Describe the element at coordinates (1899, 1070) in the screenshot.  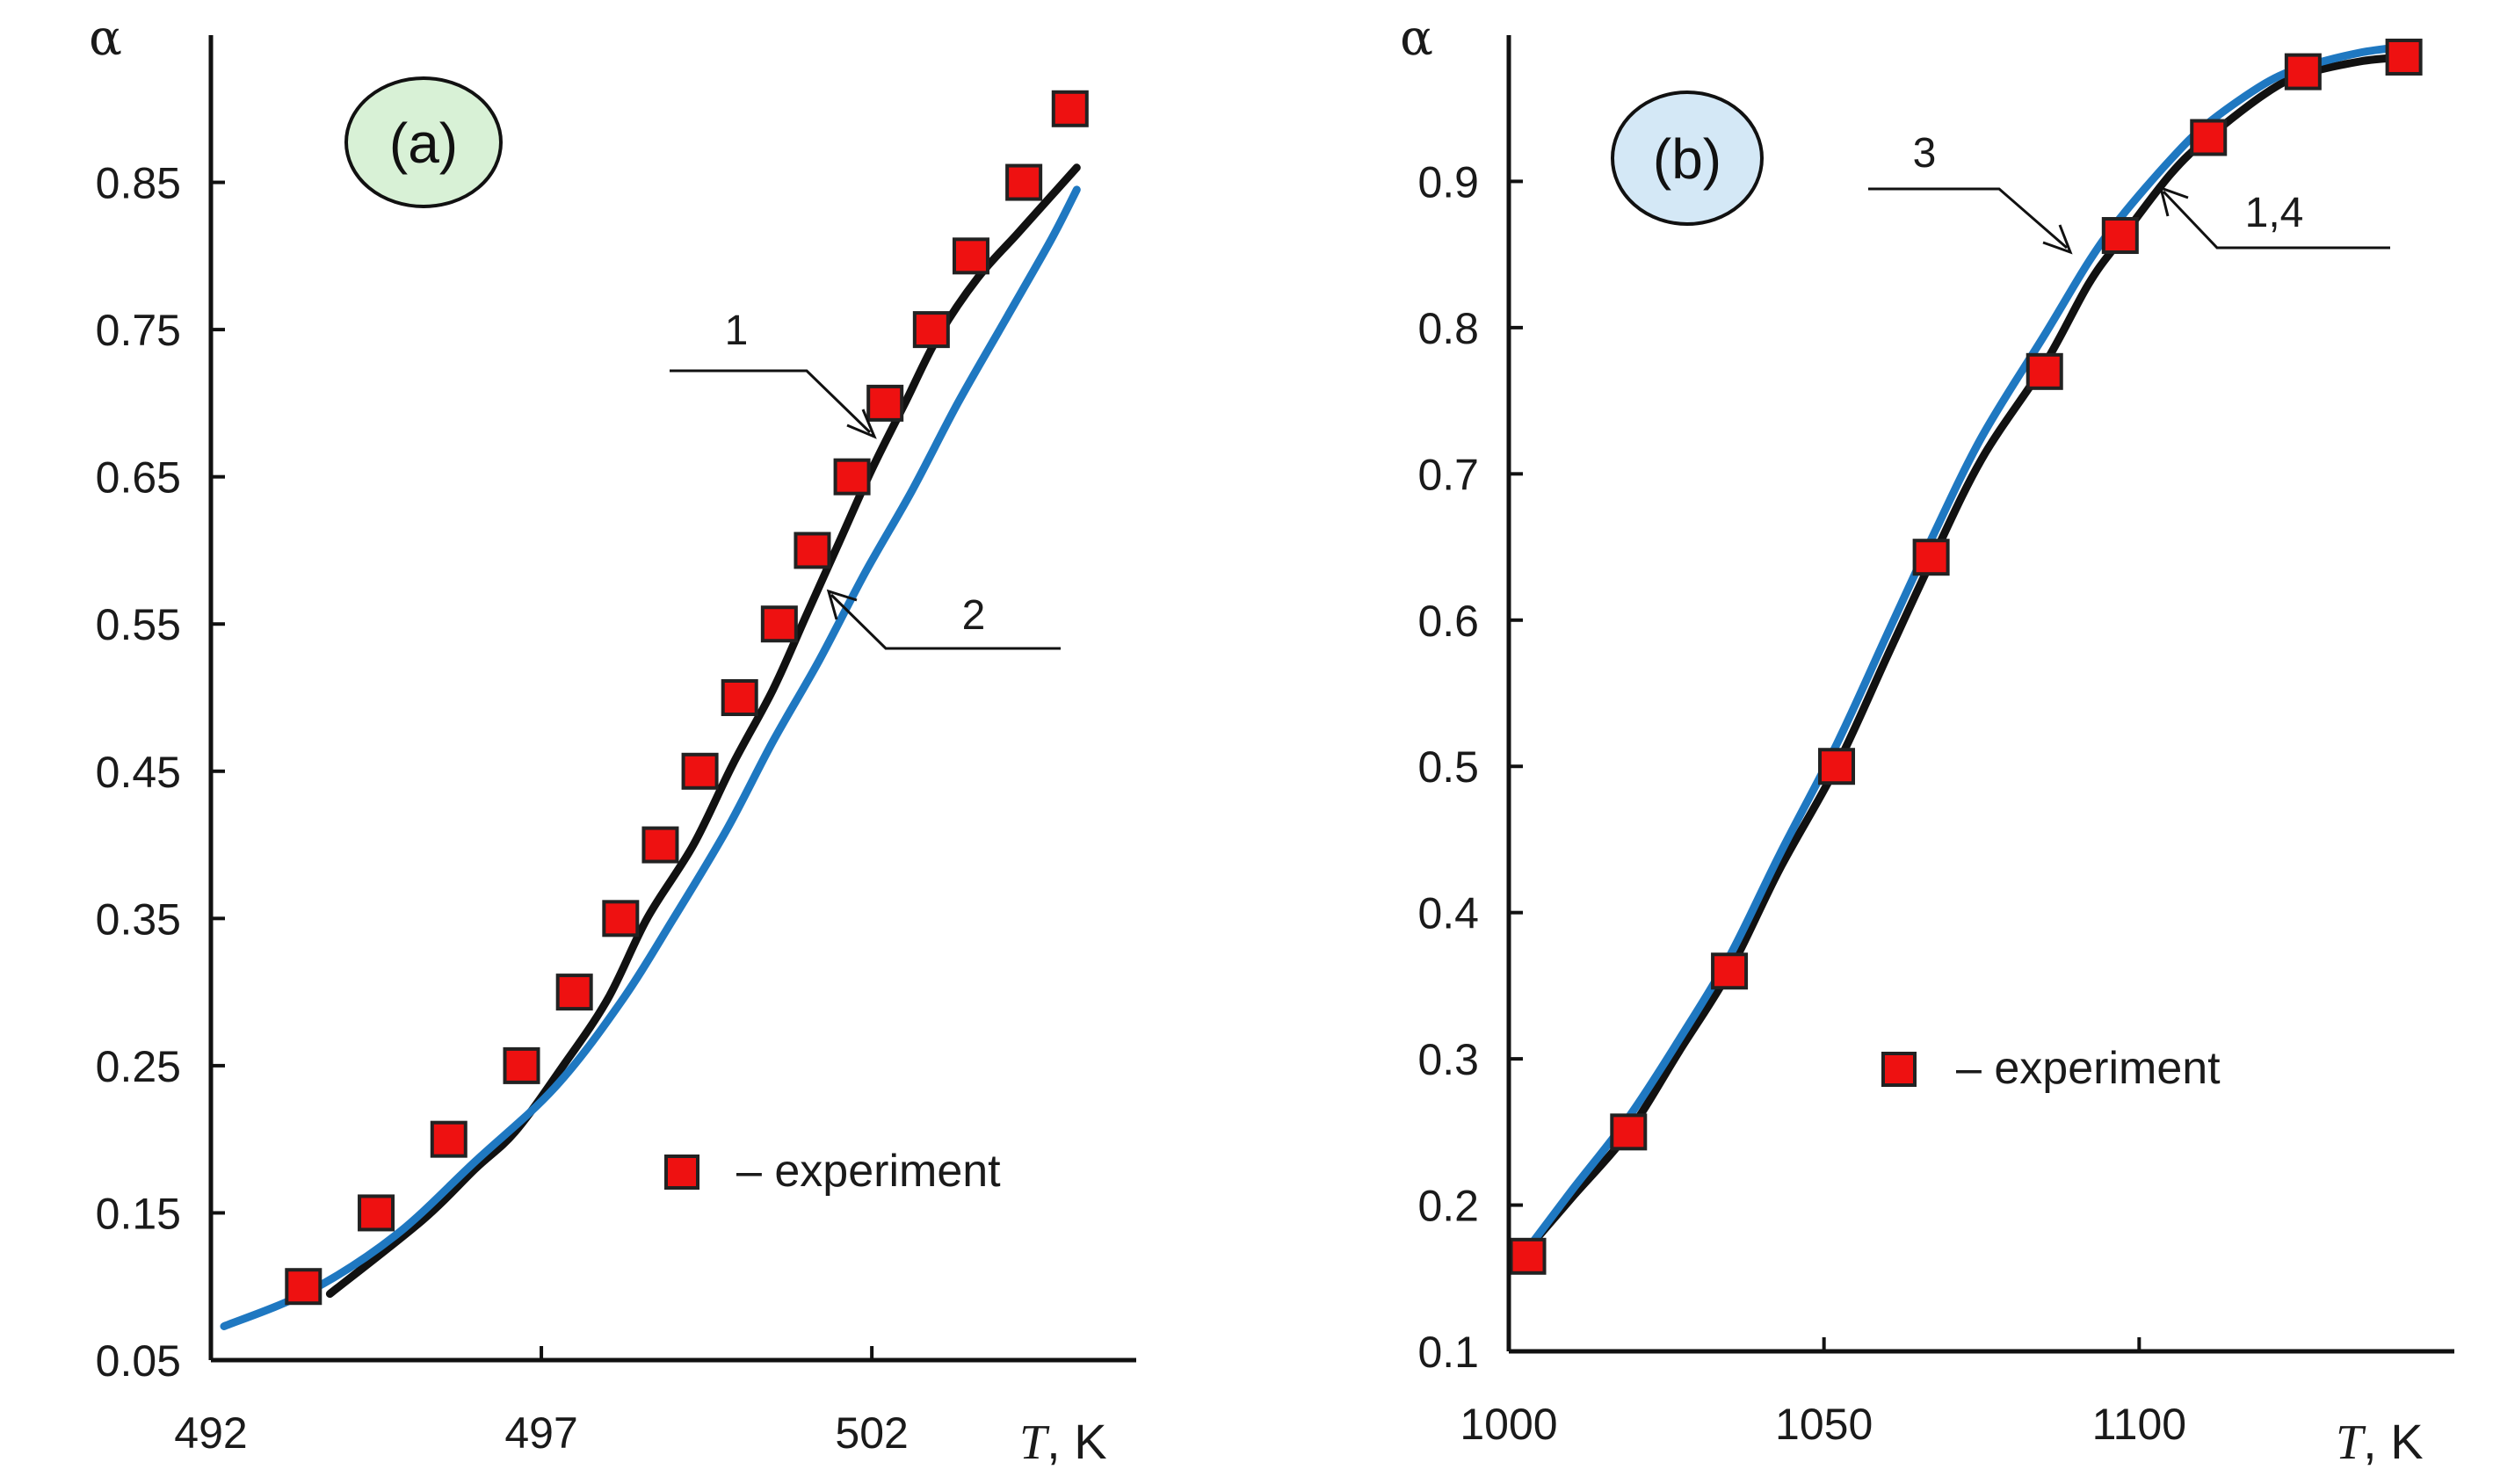
I see `panel-b-legend-marker` at that location.